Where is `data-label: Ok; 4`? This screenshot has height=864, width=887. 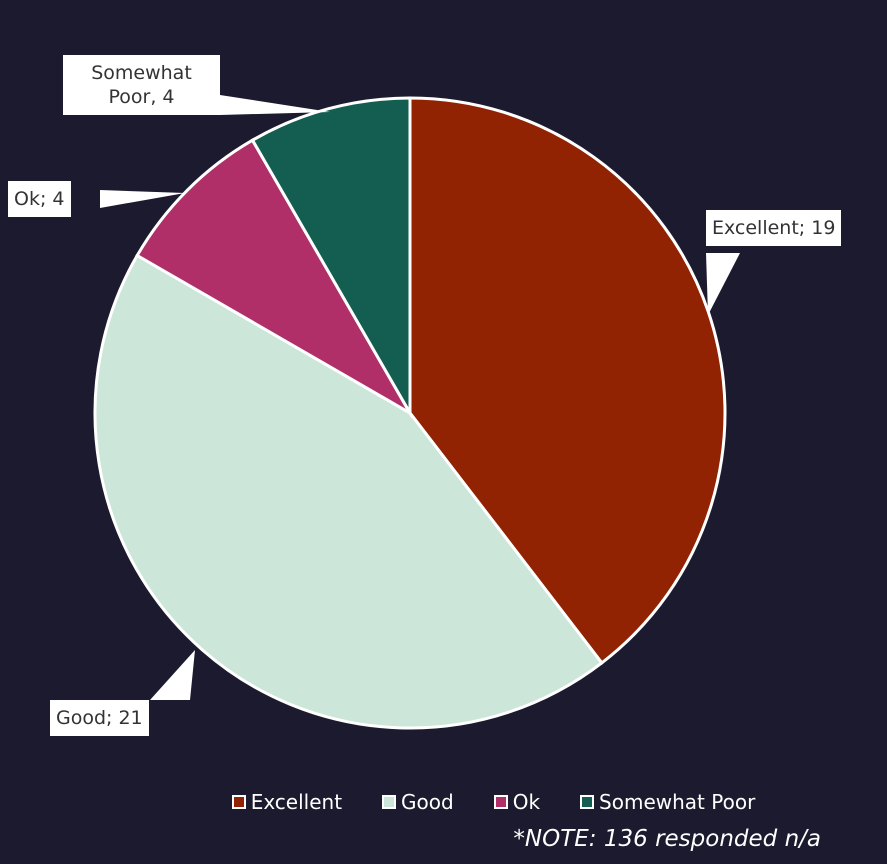 data-label: Ok; 4 is located at coordinates (39, 199).